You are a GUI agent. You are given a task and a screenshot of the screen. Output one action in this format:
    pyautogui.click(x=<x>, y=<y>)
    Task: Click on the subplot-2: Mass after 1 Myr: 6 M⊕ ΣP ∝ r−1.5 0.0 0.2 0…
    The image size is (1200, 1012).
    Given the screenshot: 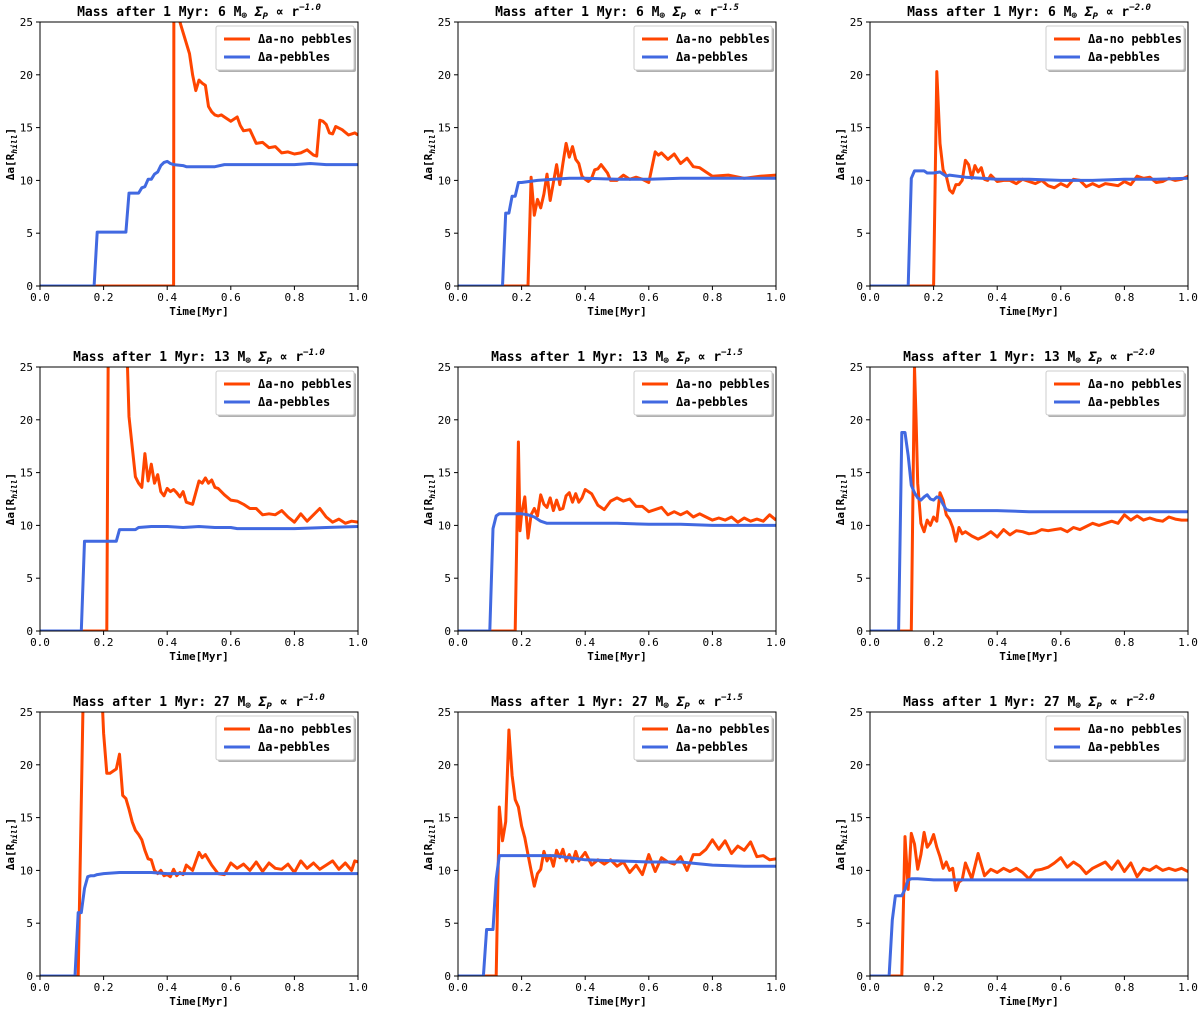 What is the action you would take?
    pyautogui.click(x=604, y=160)
    